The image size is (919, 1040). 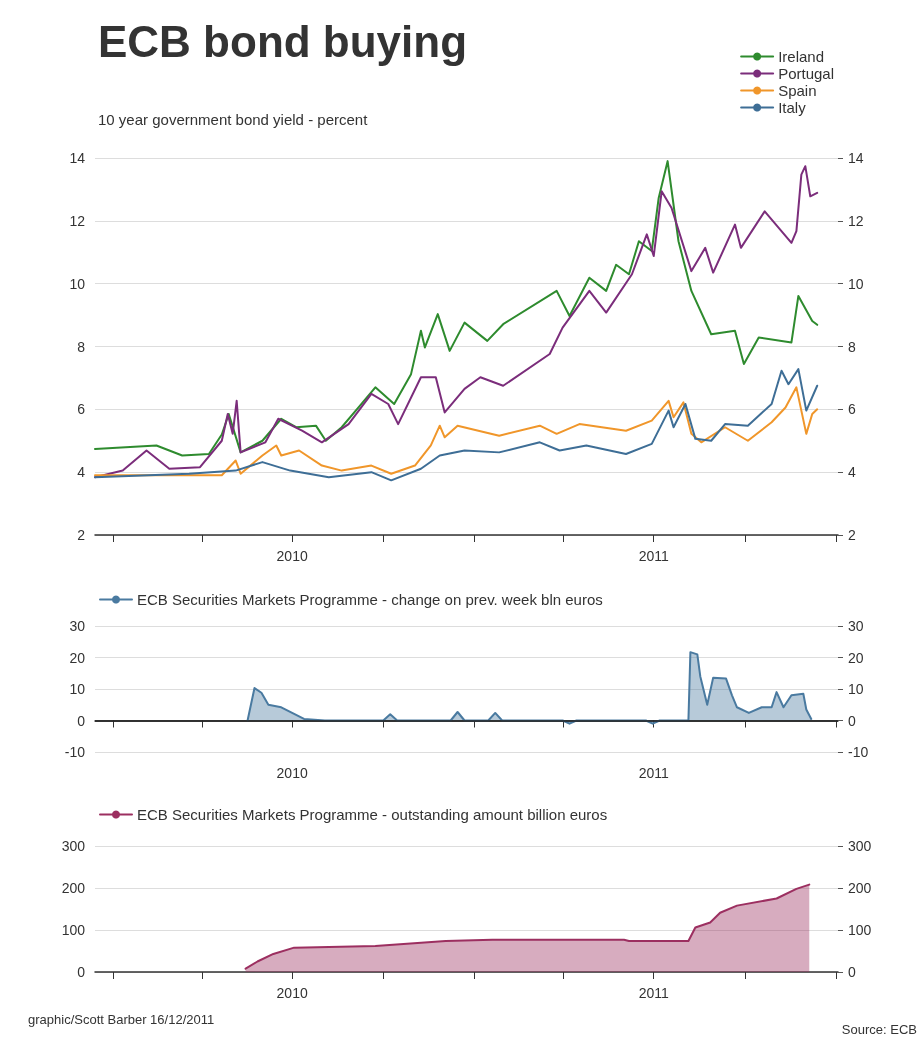 What do you see at coordinates (81, 535) in the screenshot?
I see `y-tick-label: 2` at bounding box center [81, 535].